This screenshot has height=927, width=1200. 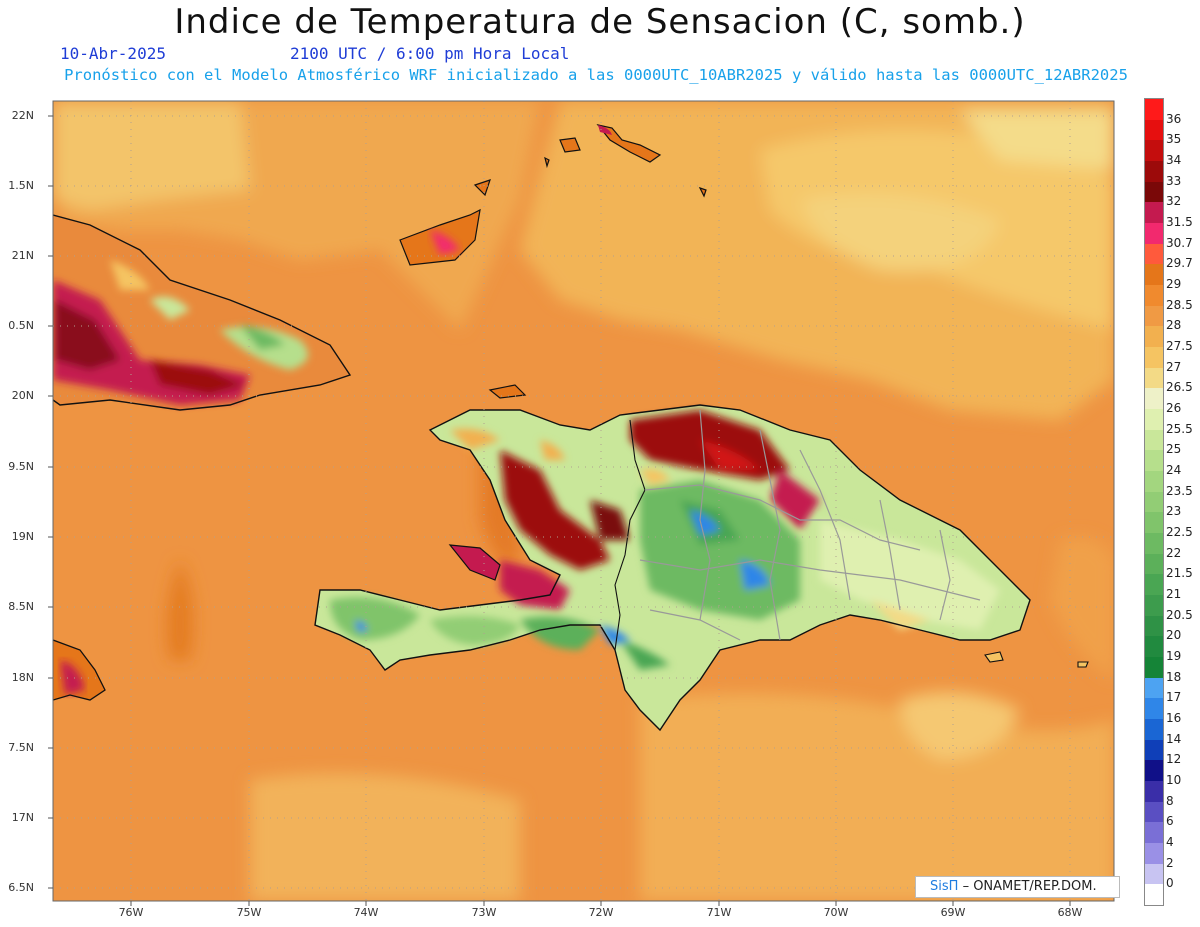 What do you see at coordinates (1174, 697) in the screenshot?
I see `colorbar-label: 17` at bounding box center [1174, 697].